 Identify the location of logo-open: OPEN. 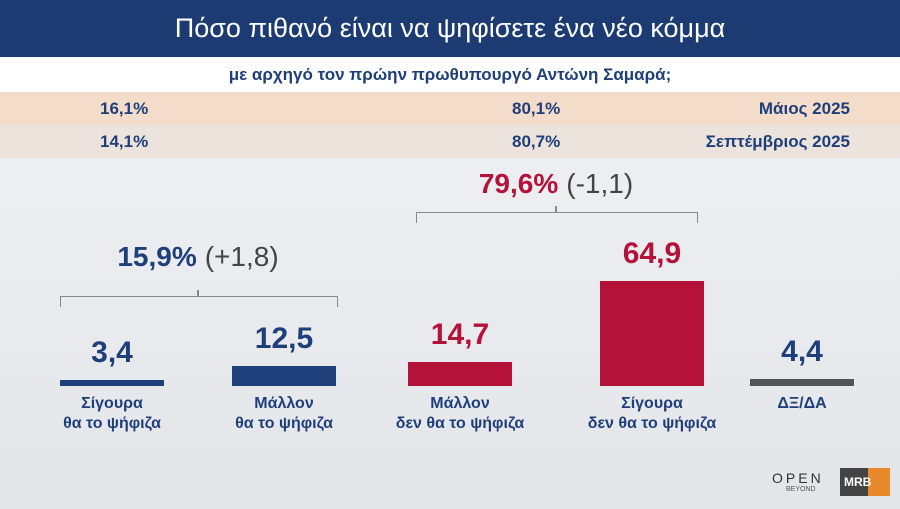
(798, 478).